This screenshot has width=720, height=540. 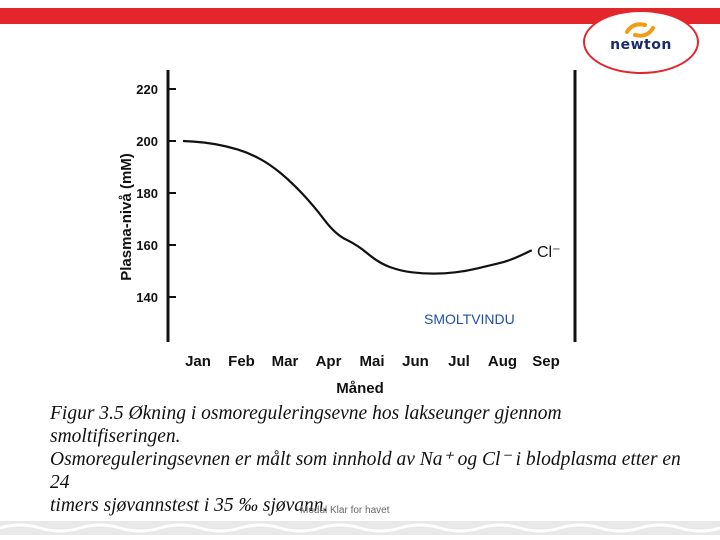 I want to click on caption-line-3: timers sjøvannstest i 35 ‰ sjøvann., so click(x=189, y=505).